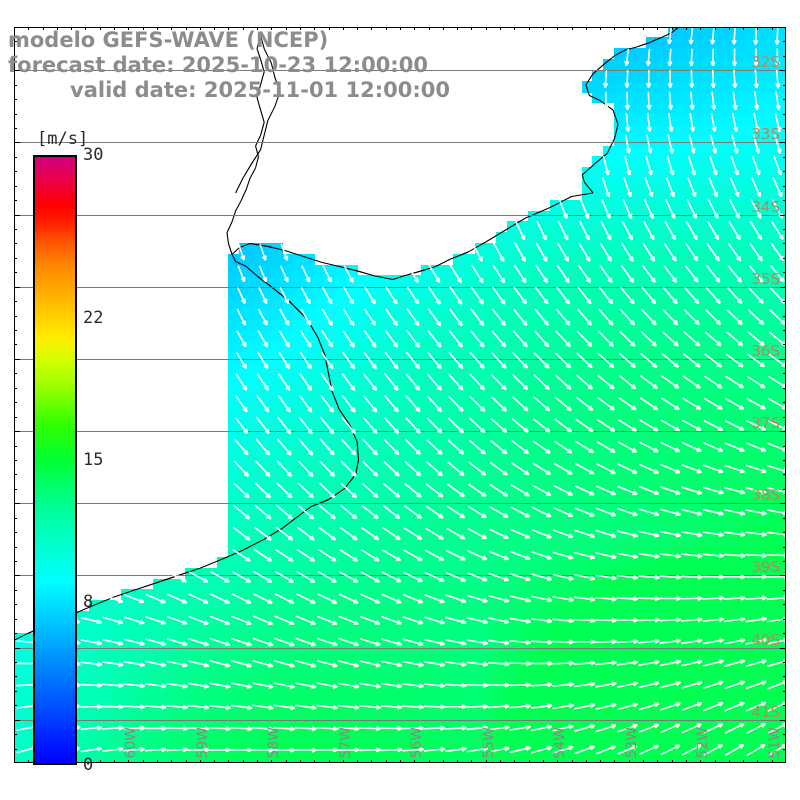  What do you see at coordinates (765, 567) in the screenshot?
I see `latitude-label: 39S` at bounding box center [765, 567].